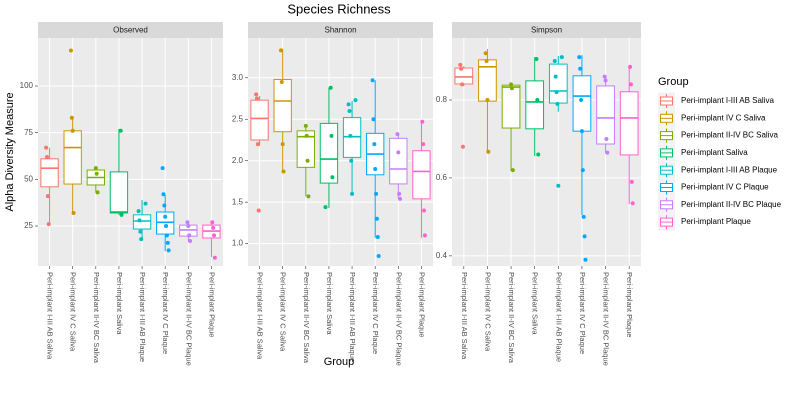 This screenshot has width=800, height=400. Describe the element at coordinates (238, 243) in the screenshot. I see `y-tick-label: 1.0` at that location.